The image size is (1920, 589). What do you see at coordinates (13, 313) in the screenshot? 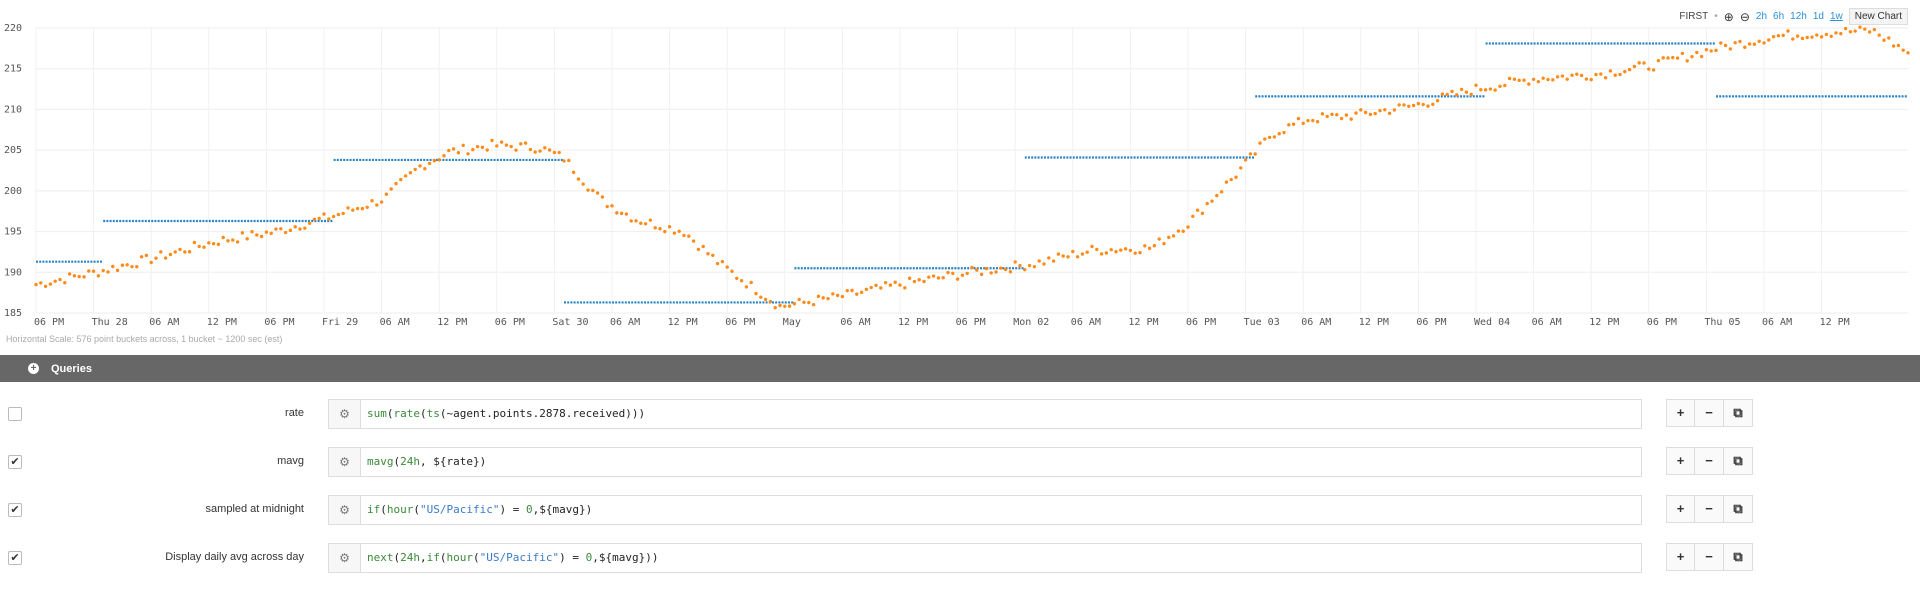
I see `y-tick-label: 185` at bounding box center [13, 313].